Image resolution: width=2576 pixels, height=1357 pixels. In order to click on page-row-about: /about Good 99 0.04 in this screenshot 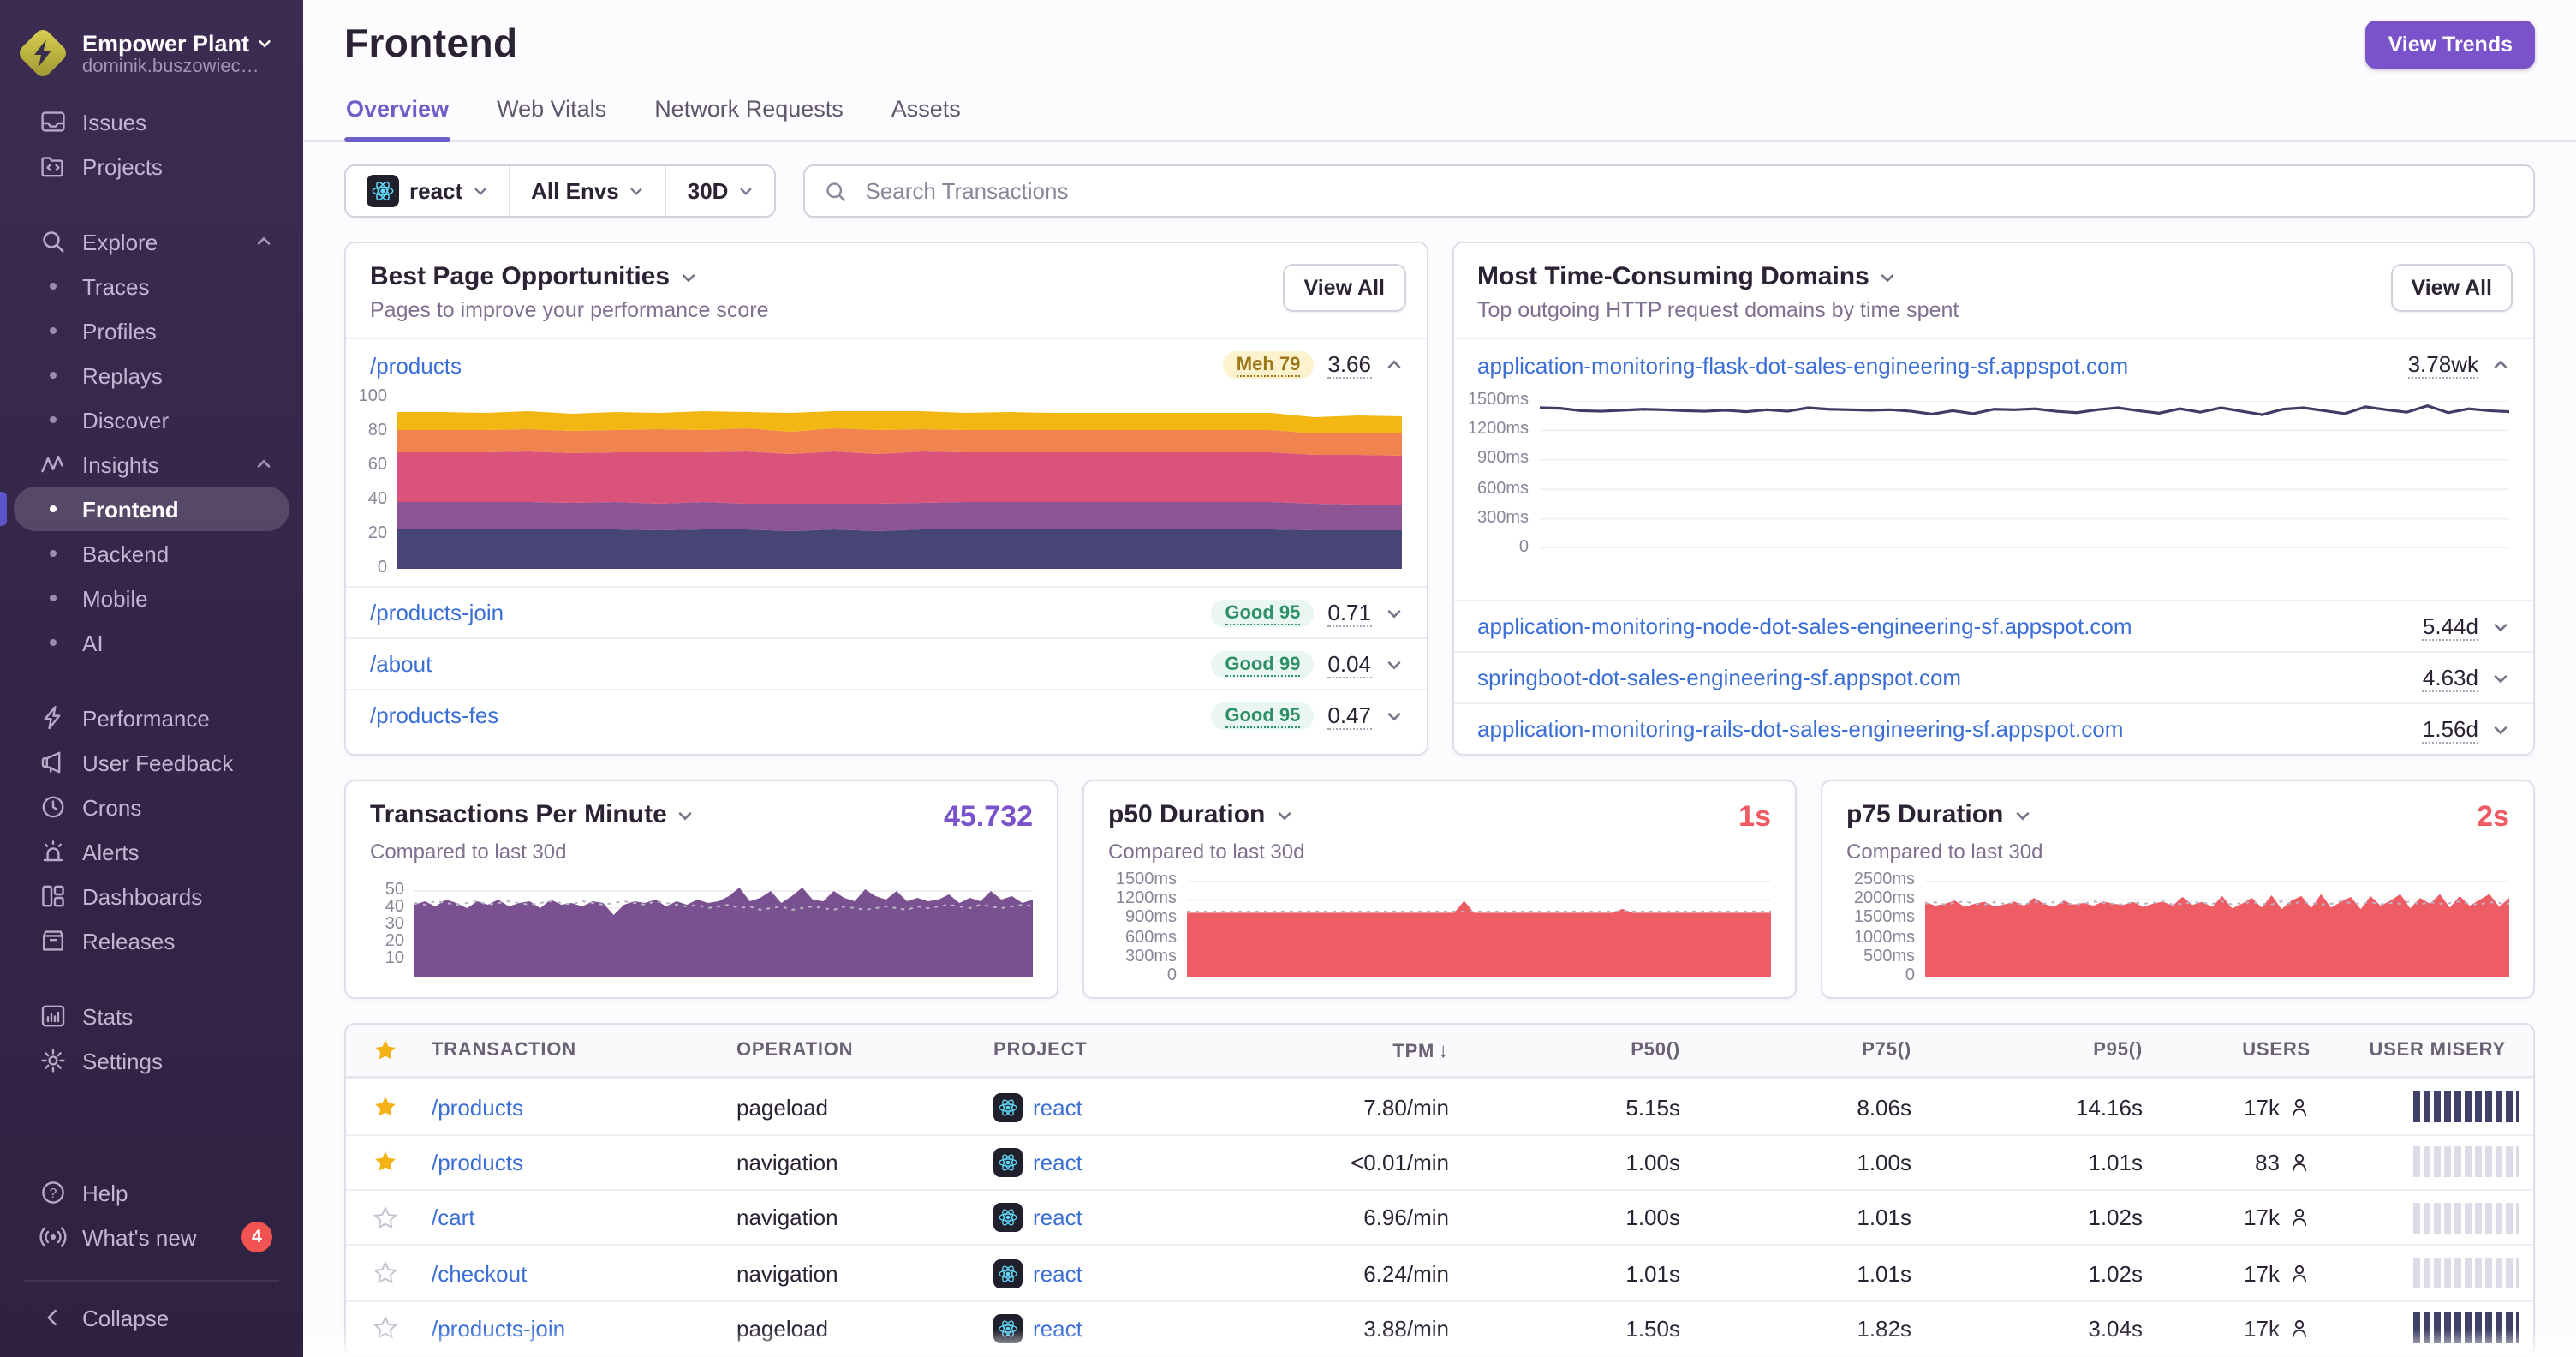, I will do `click(886, 663)`.